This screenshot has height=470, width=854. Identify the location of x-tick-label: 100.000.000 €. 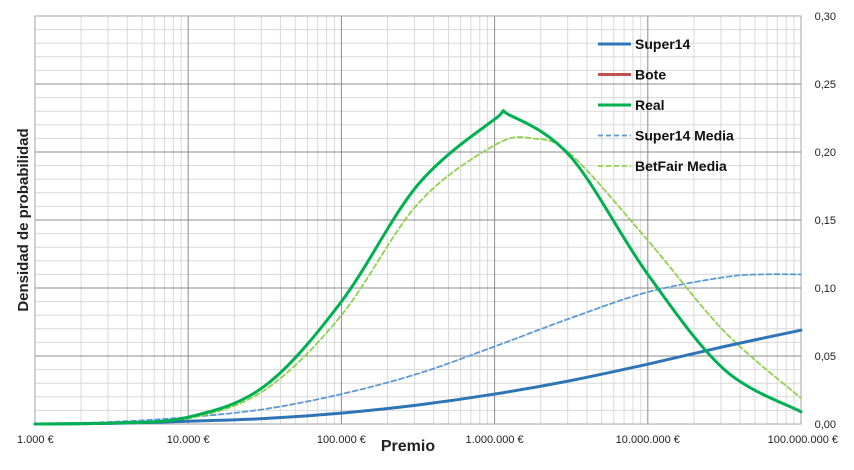
(803, 440).